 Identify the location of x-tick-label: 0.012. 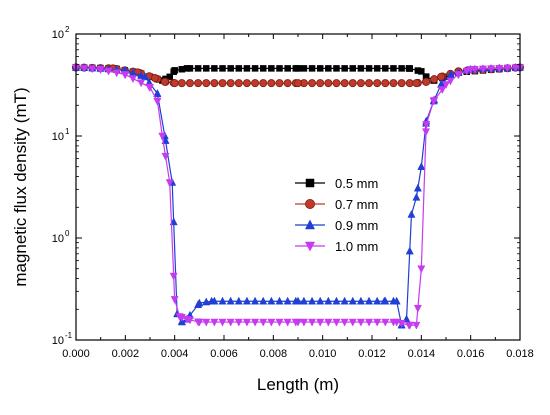
(372, 354).